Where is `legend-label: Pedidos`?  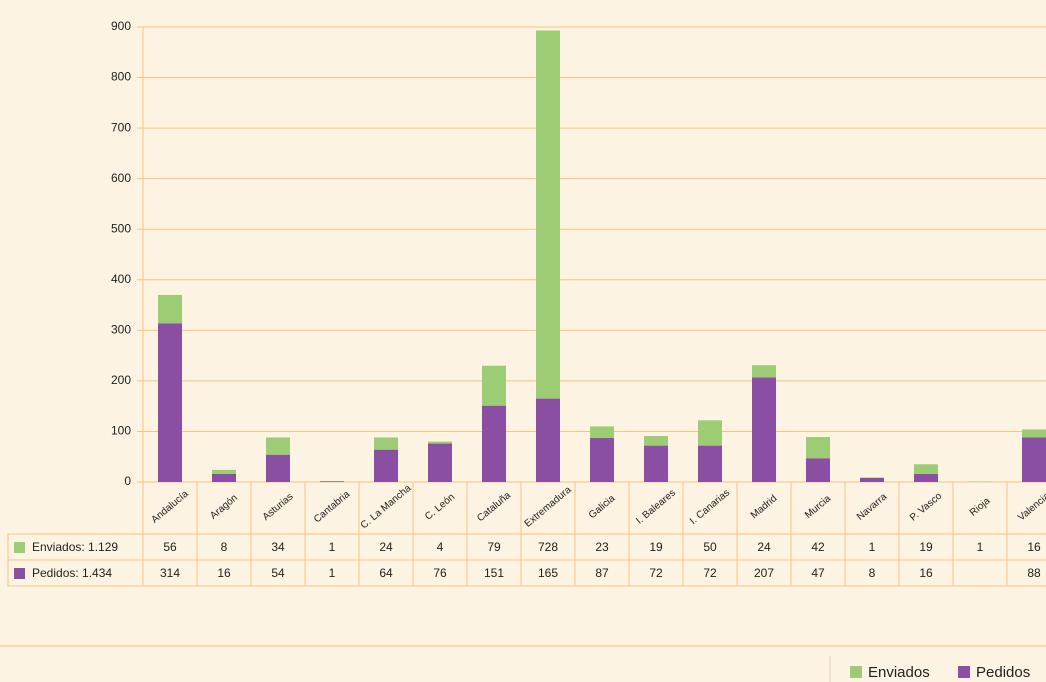
legend-label: Pedidos is located at coordinates (1003, 672).